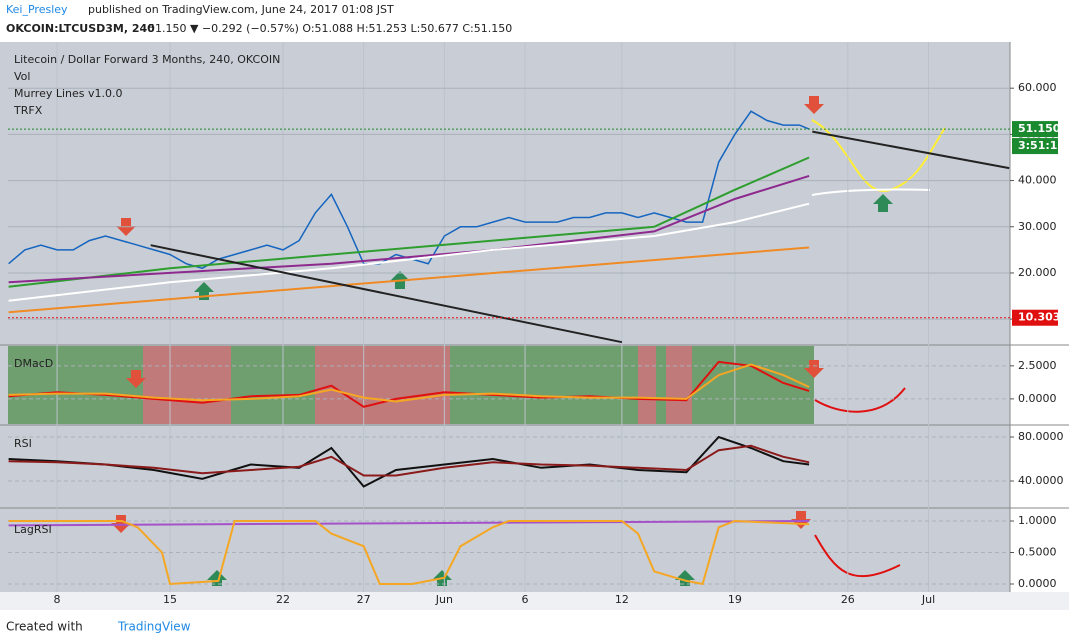 The height and width of the screenshot is (644, 1069). Describe the element at coordinates (1037, 365) in the screenshot. I see `y-tick-label: 2.5000` at that location.